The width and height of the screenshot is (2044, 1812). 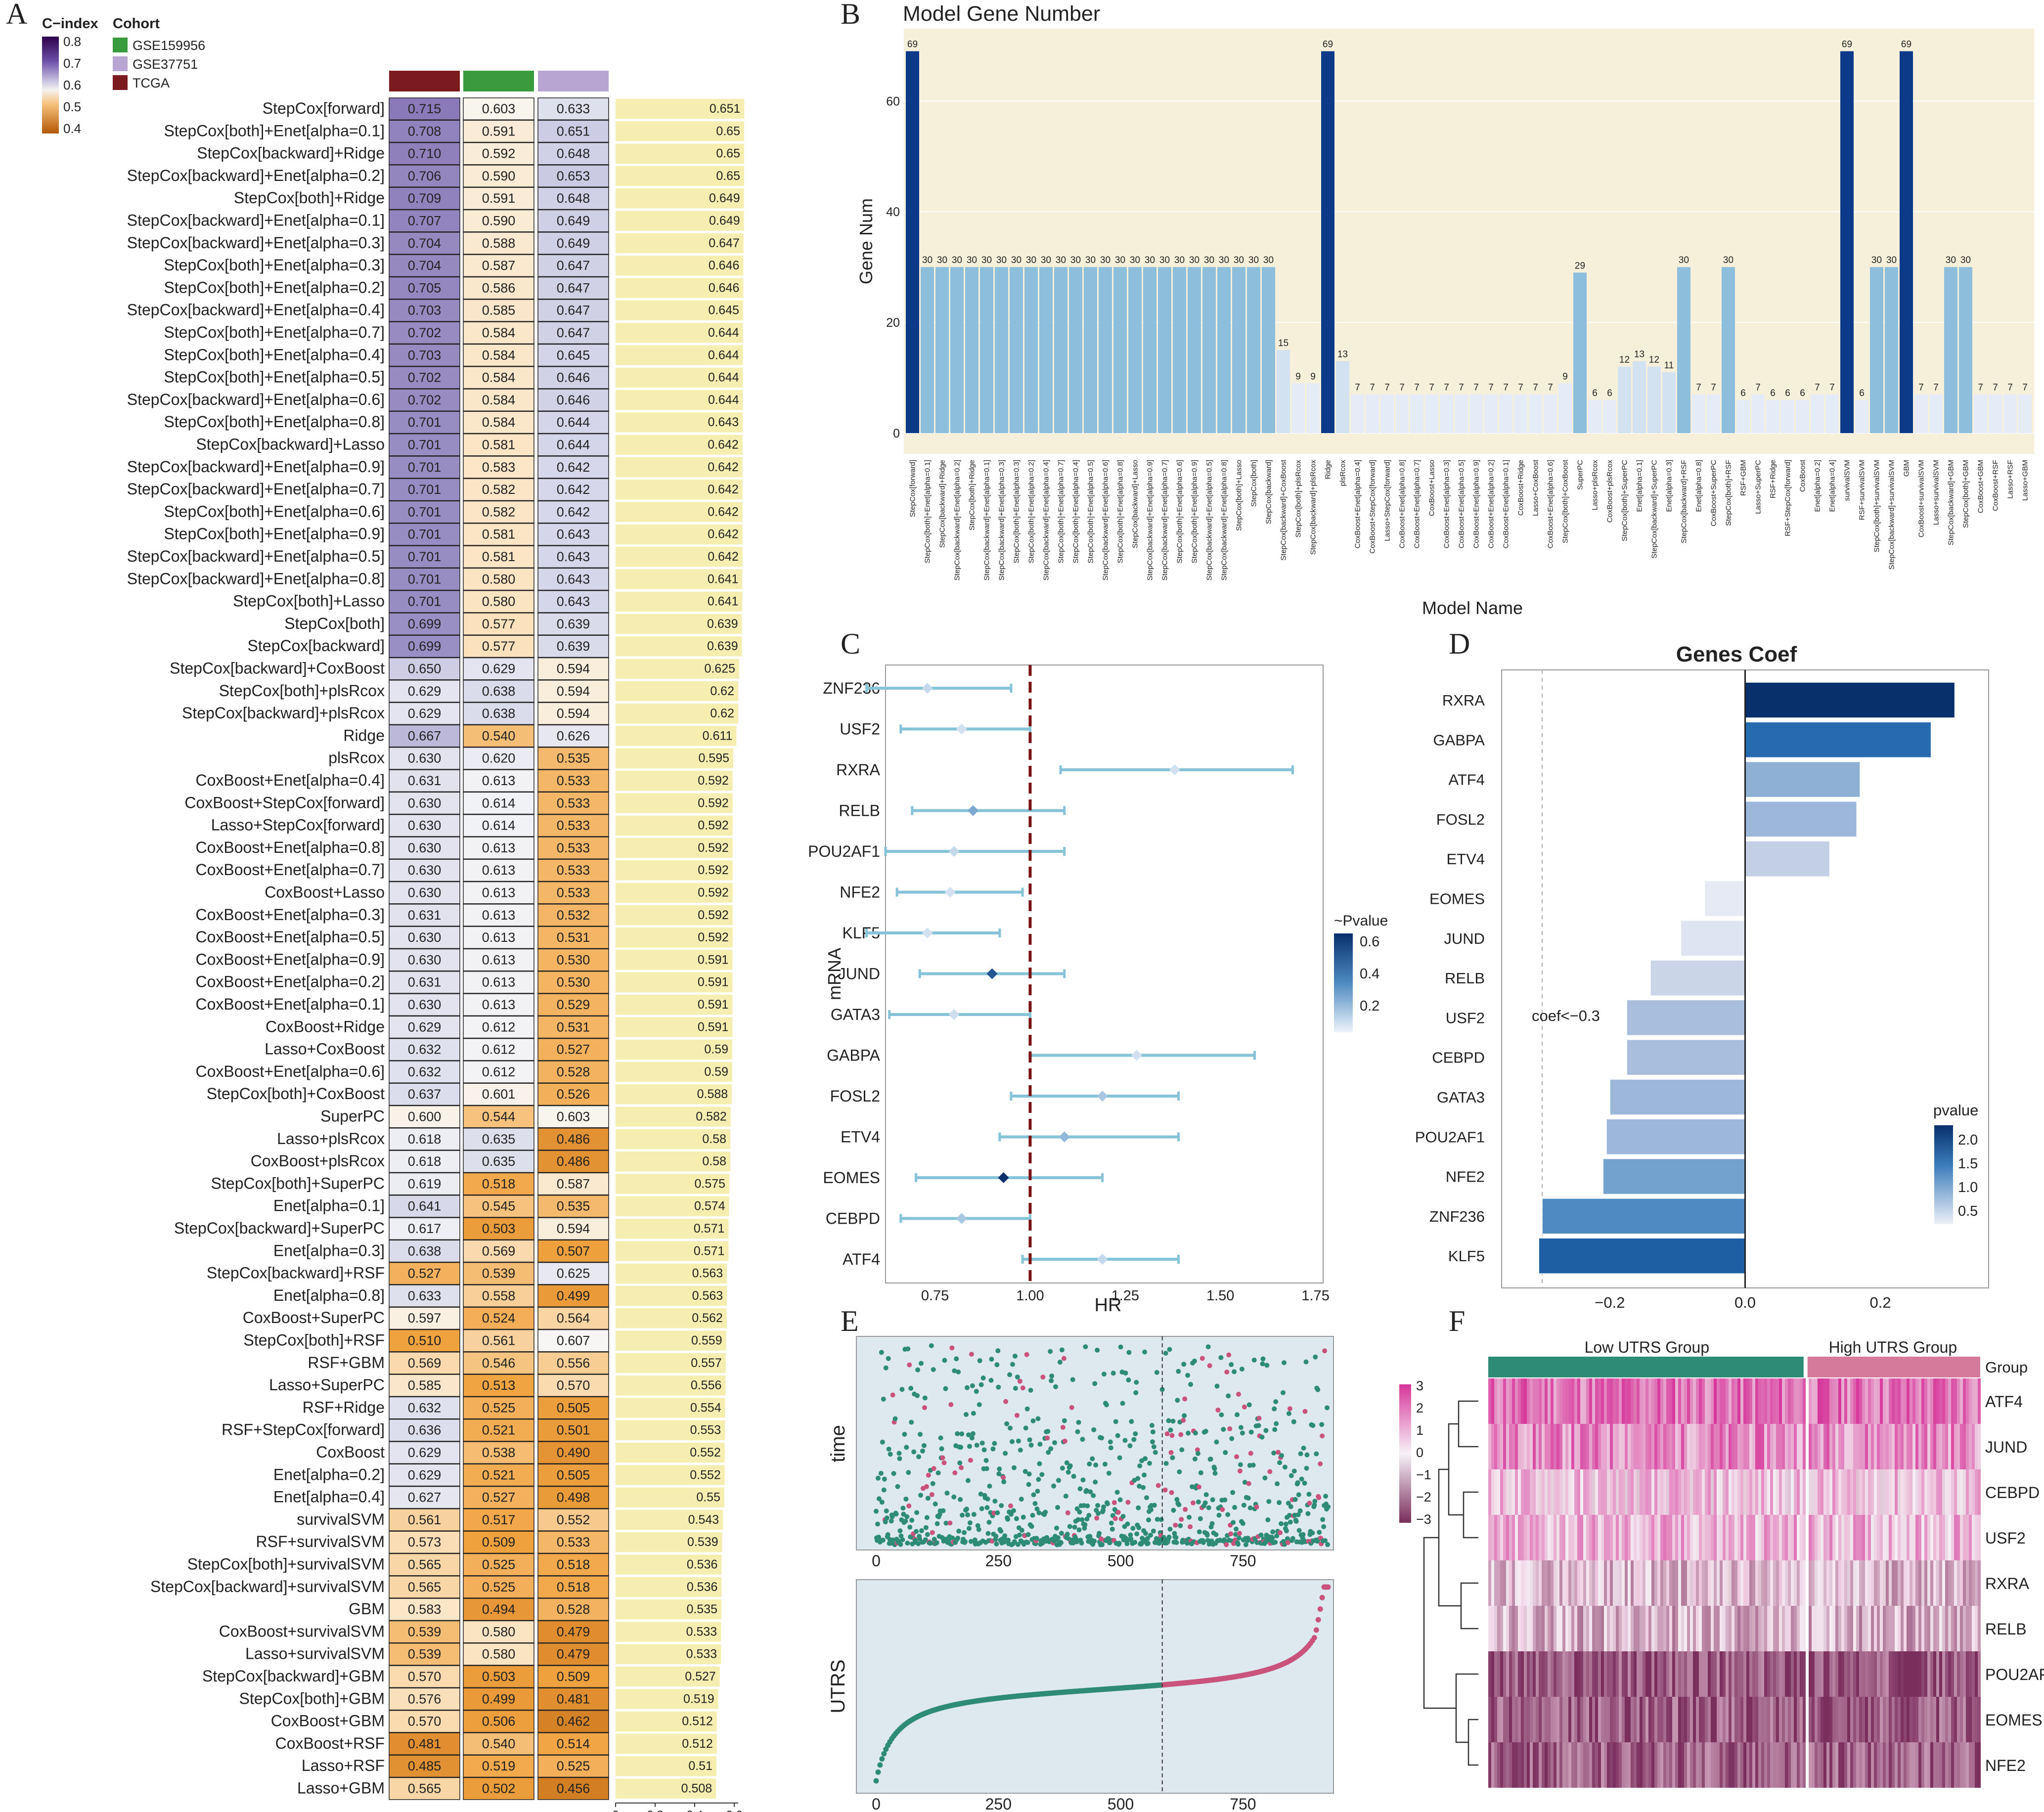 I want to click on heatmap-cell-value: 0.645, so click(x=573, y=355).